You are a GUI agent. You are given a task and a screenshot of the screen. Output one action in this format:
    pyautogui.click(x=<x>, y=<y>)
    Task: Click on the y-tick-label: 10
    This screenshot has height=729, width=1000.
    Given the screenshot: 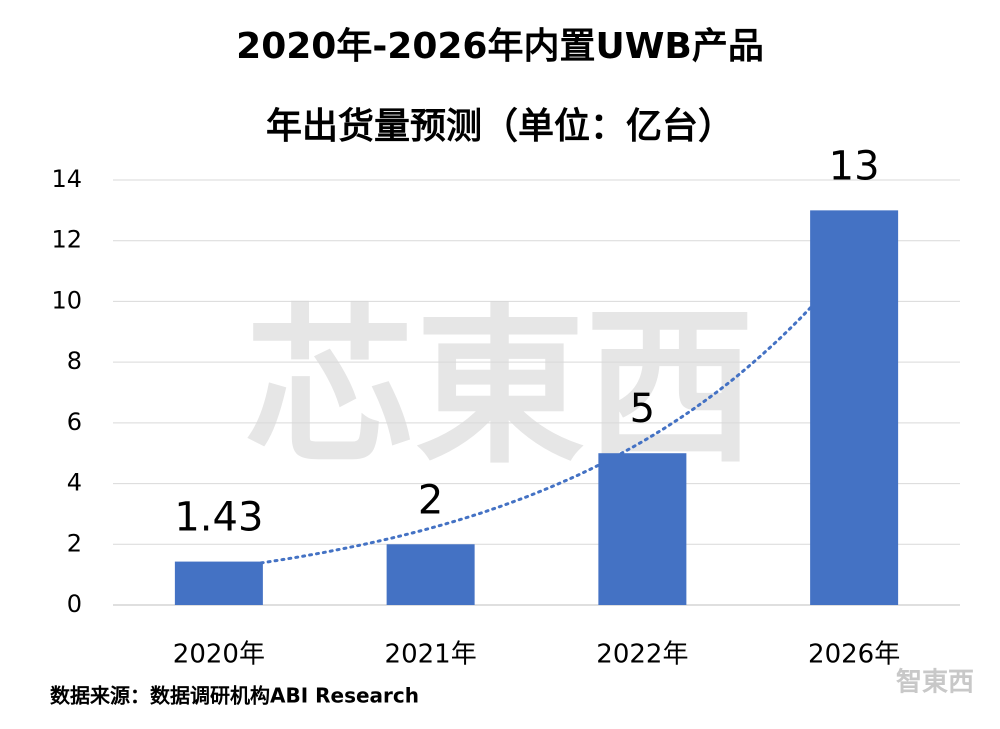 What is the action you would take?
    pyautogui.click(x=66, y=300)
    